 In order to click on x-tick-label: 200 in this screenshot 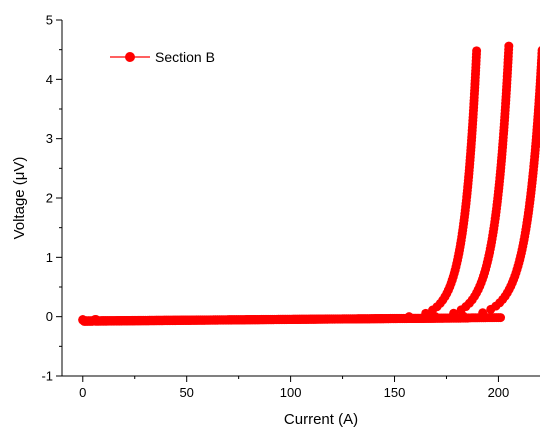, I will do `click(499, 392)`.